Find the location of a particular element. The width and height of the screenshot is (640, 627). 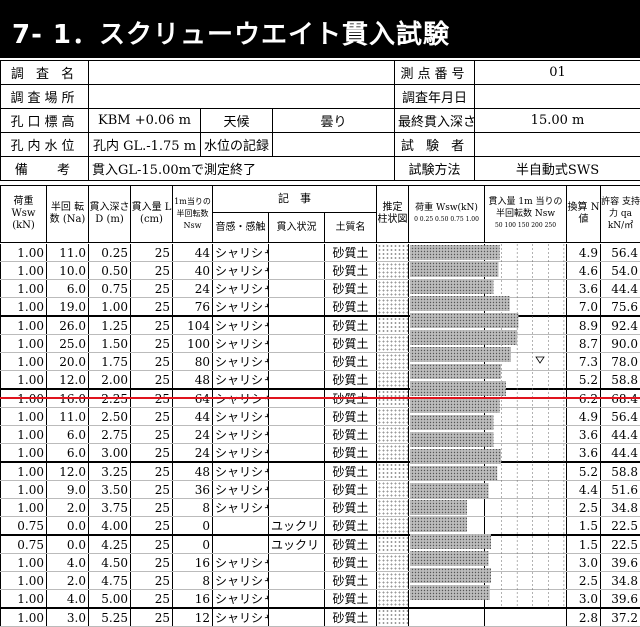

survey-name-label: 調 査 名 is located at coordinates (45, 73).